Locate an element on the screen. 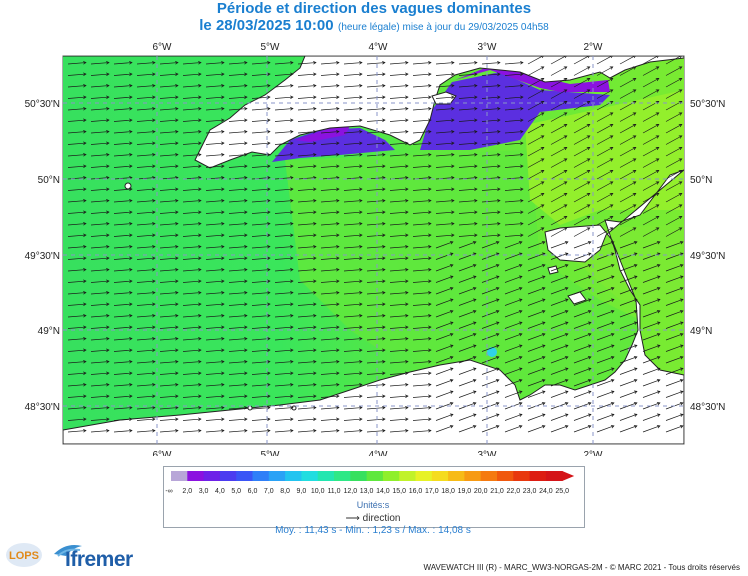 This screenshot has width=748, height=576. color-scale-tick-label: 18,0 is located at coordinates (448, 491).